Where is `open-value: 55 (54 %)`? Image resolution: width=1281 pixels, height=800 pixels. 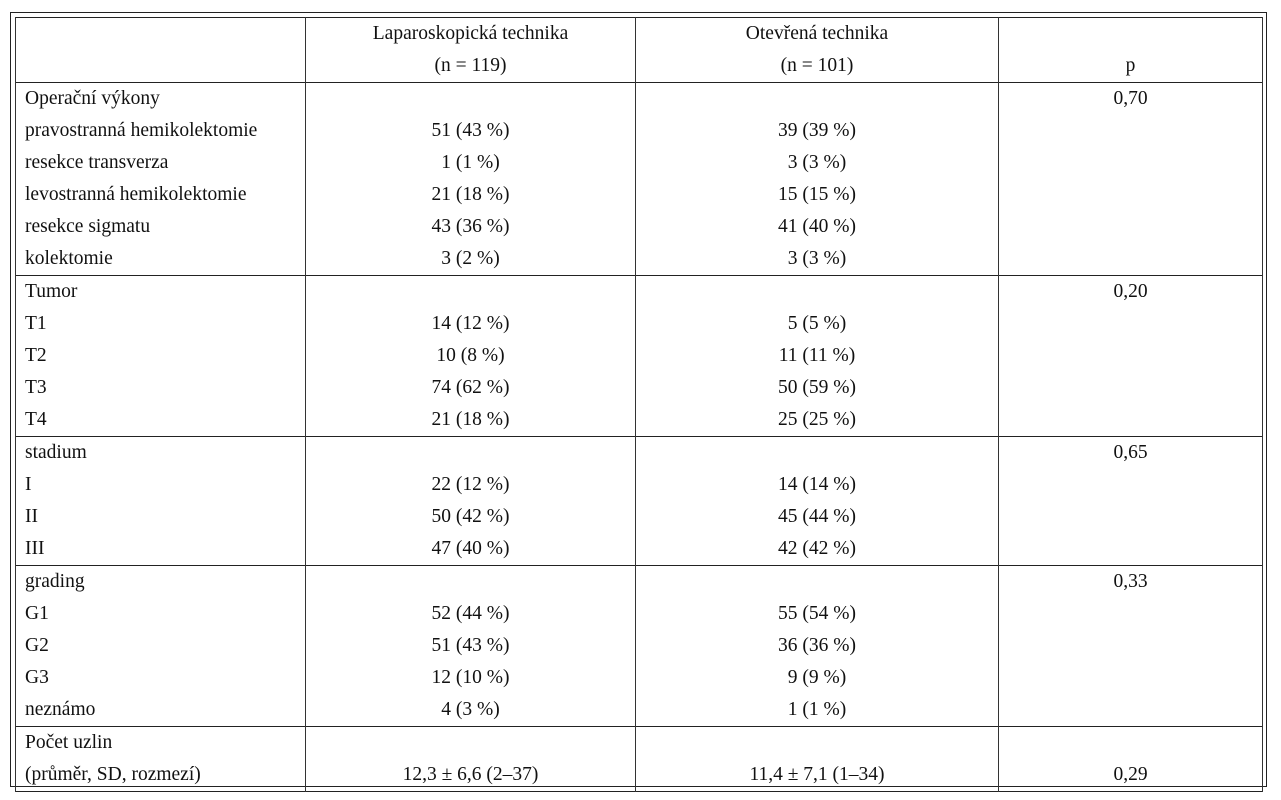 open-value: 55 (54 %) is located at coordinates (817, 614).